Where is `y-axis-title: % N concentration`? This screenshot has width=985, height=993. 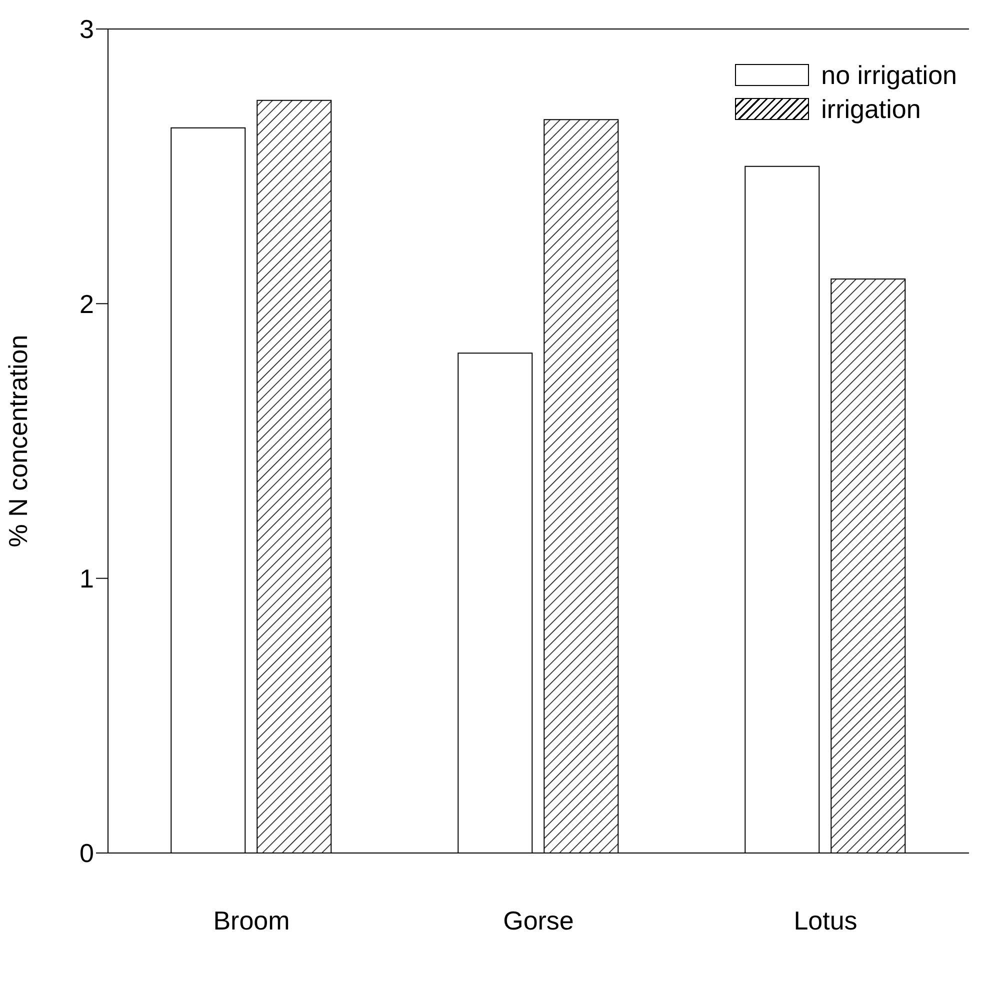 y-axis-title: % N concentration is located at coordinates (18, 441).